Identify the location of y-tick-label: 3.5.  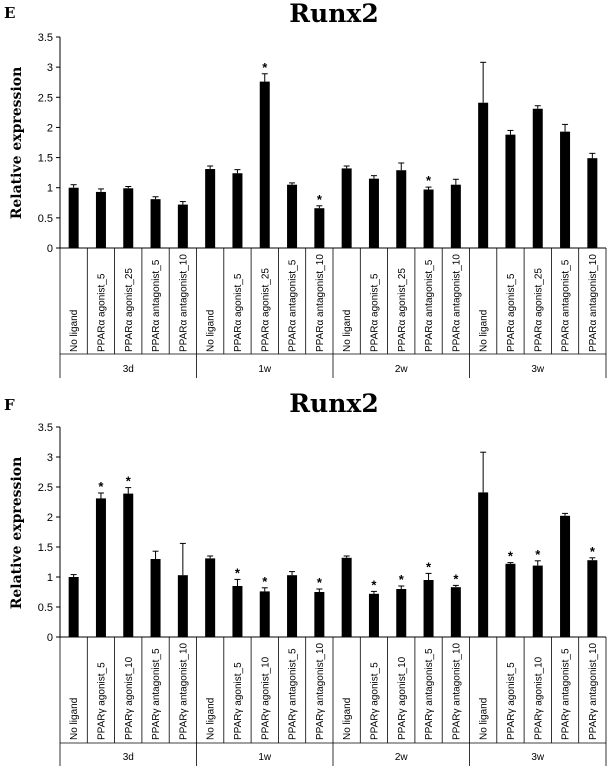
(45, 428).